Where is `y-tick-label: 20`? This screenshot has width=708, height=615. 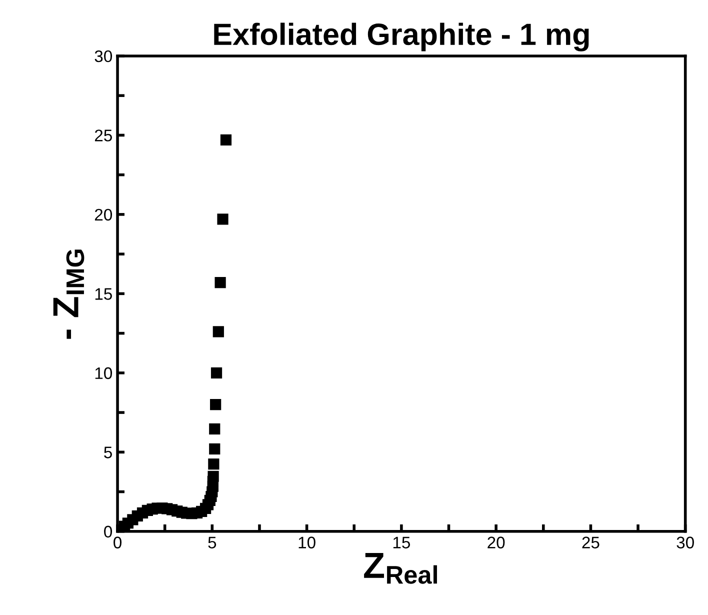 y-tick-label: 20 is located at coordinates (103, 214).